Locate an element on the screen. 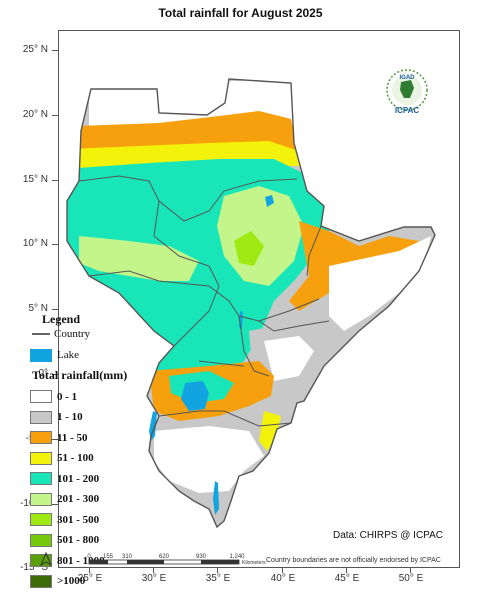  dry-horn is located at coordinates (380, 283).